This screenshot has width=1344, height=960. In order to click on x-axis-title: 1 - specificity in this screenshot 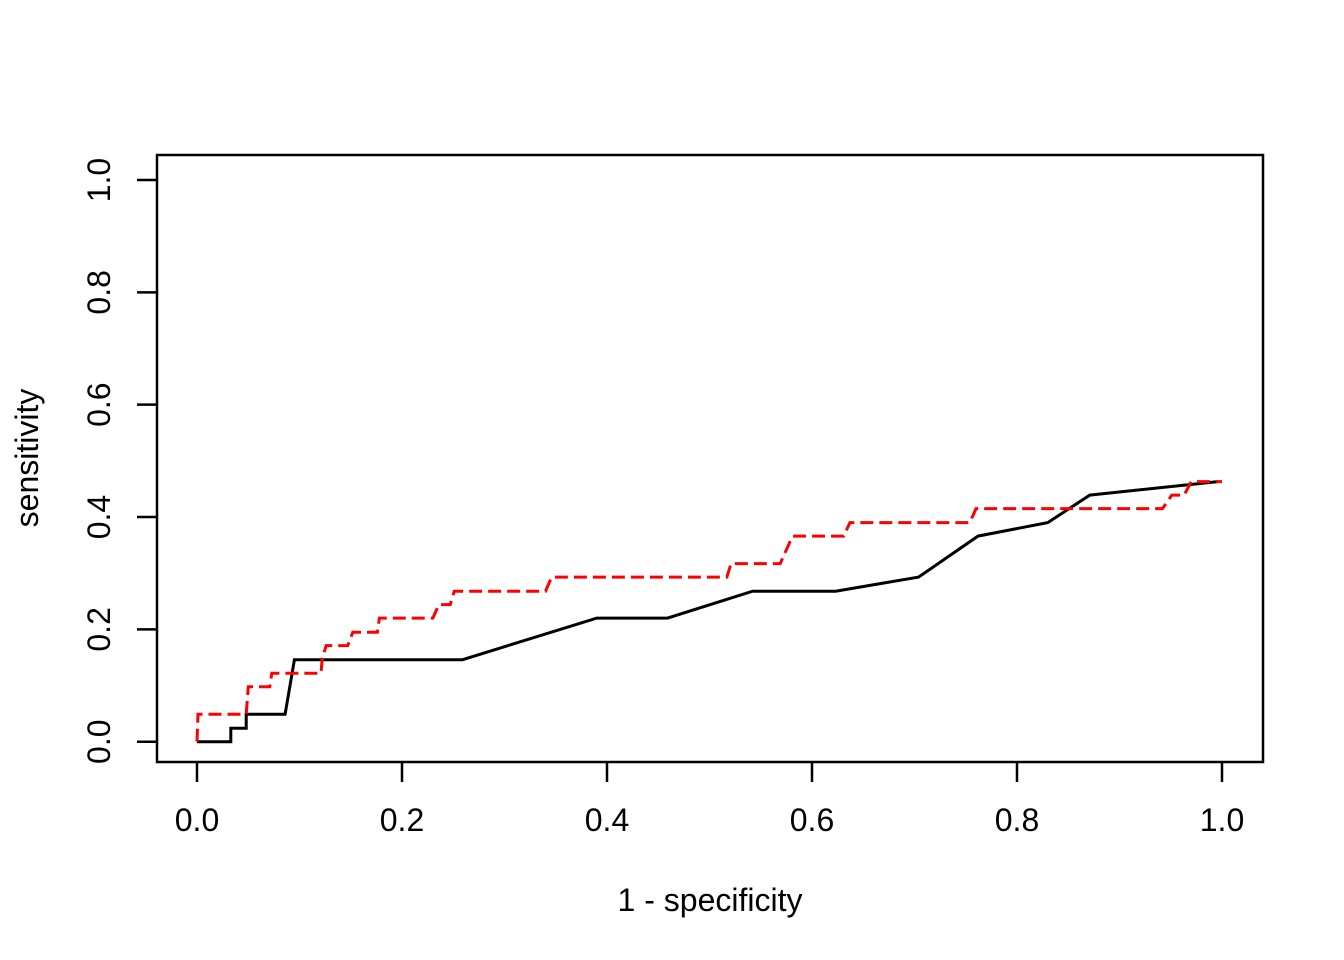, I will do `click(710, 900)`.